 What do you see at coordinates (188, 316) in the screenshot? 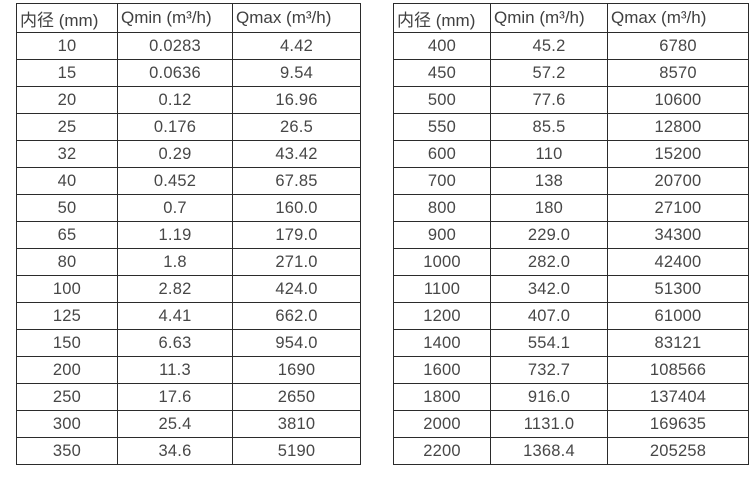
I see `table-row: 125 4.41 662.0` at bounding box center [188, 316].